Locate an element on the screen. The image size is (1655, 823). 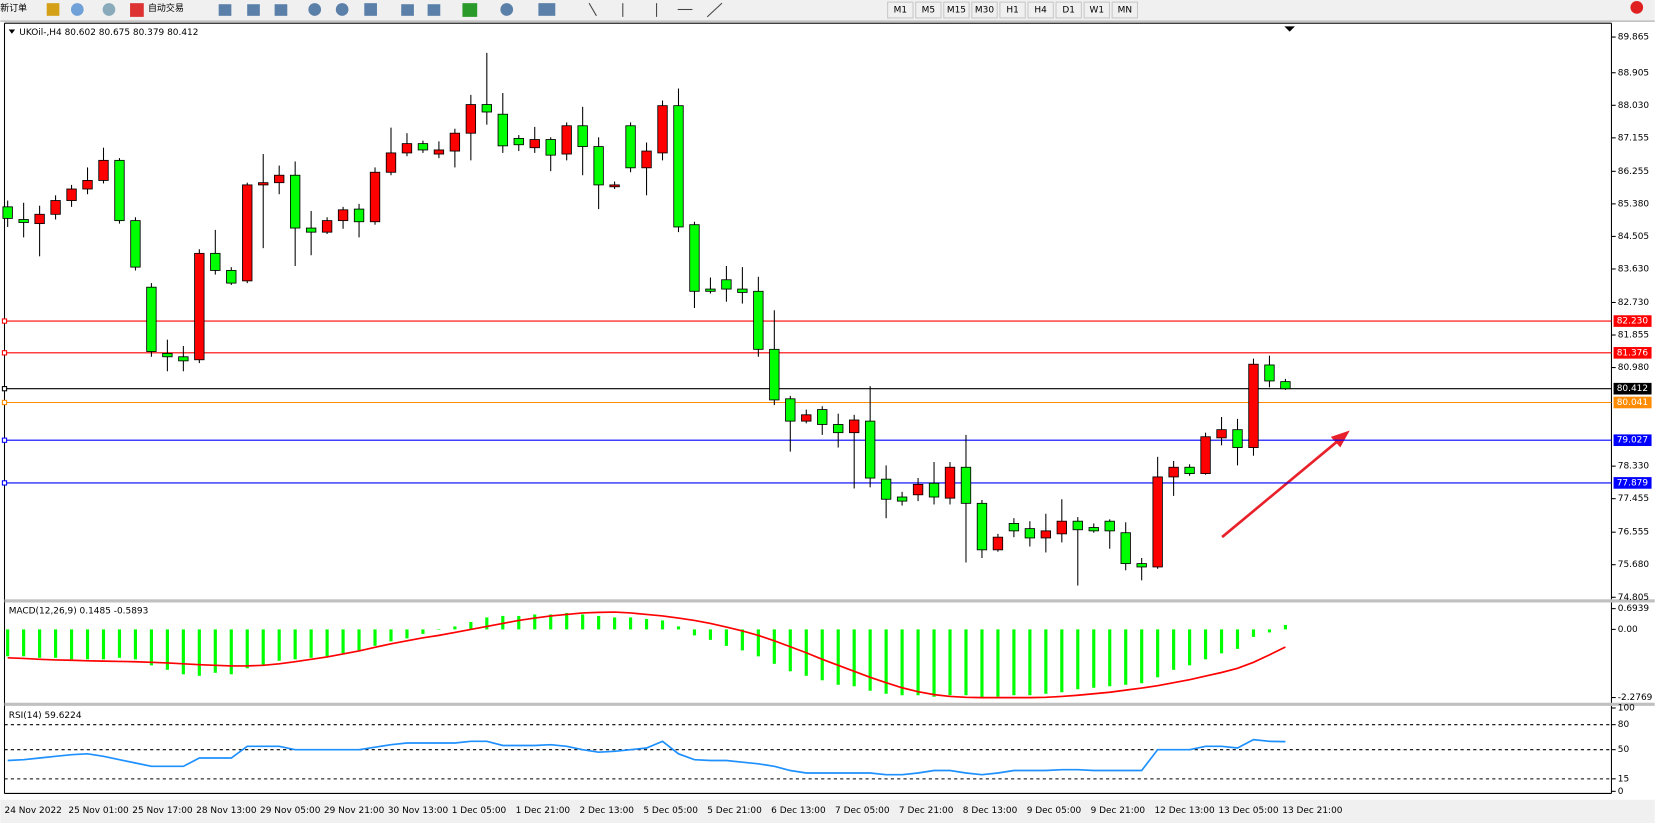
timeframe-label: M15 is located at coordinates (956, 11).